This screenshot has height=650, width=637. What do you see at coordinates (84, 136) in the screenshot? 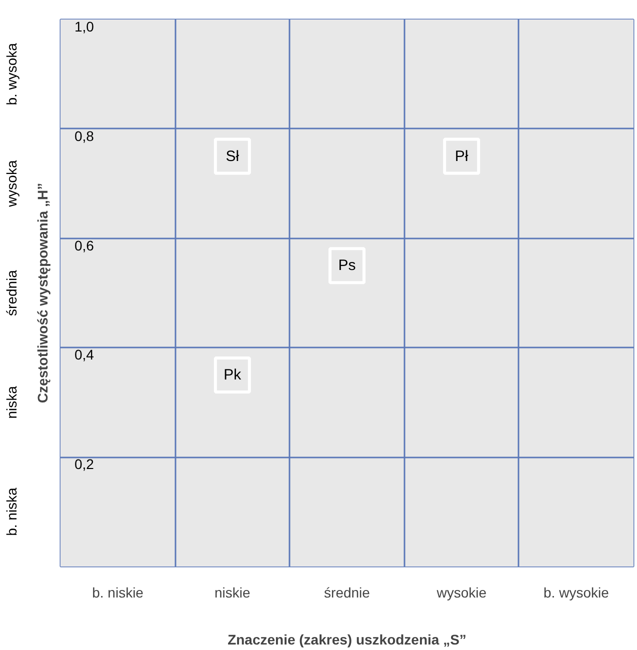
I see `y-tick-label: 0,8` at bounding box center [84, 136].